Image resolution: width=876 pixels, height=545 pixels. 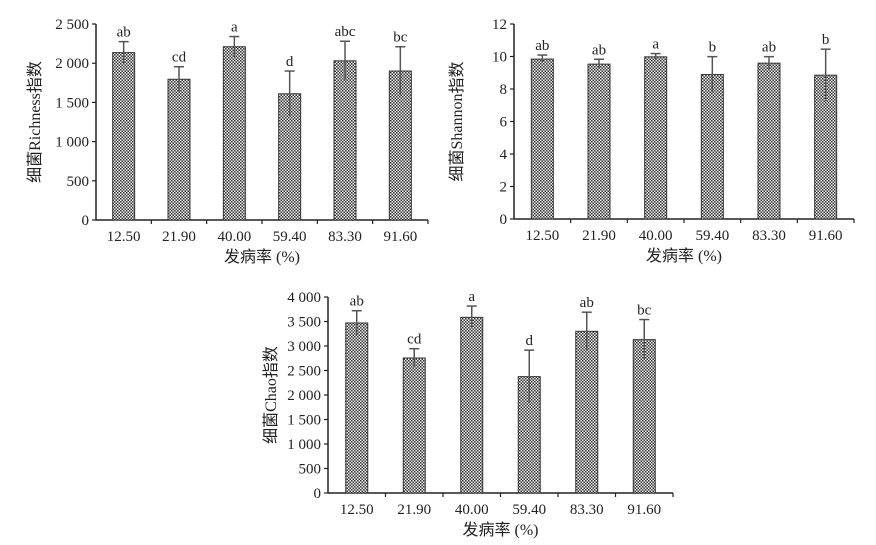 What do you see at coordinates (35, 122) in the screenshot?
I see `y-axis-title: 细菌Richness指数` at bounding box center [35, 122].